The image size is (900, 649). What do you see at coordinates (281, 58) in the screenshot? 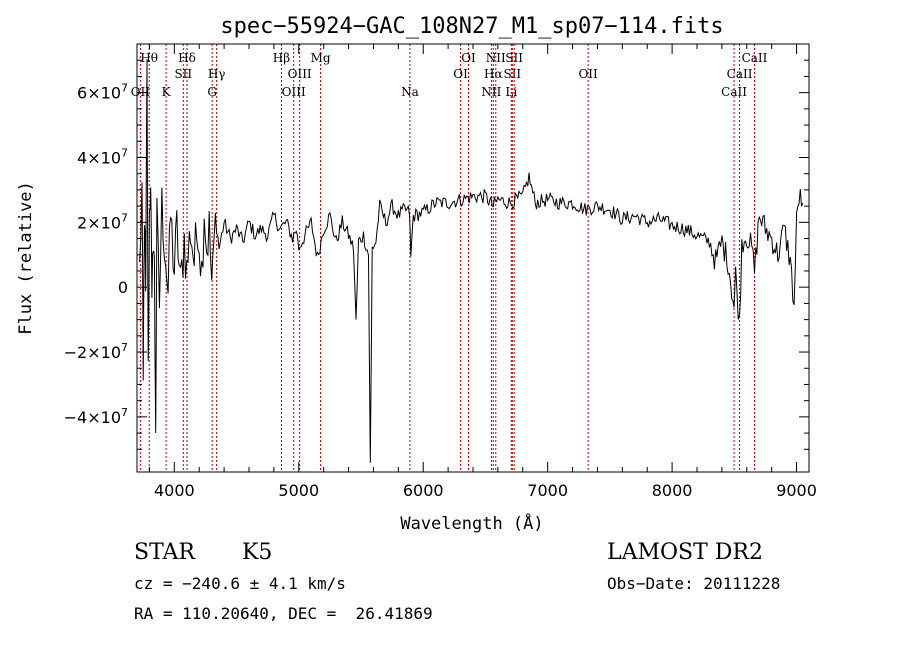
I see `line-marker-label: Hβ` at bounding box center [281, 58].